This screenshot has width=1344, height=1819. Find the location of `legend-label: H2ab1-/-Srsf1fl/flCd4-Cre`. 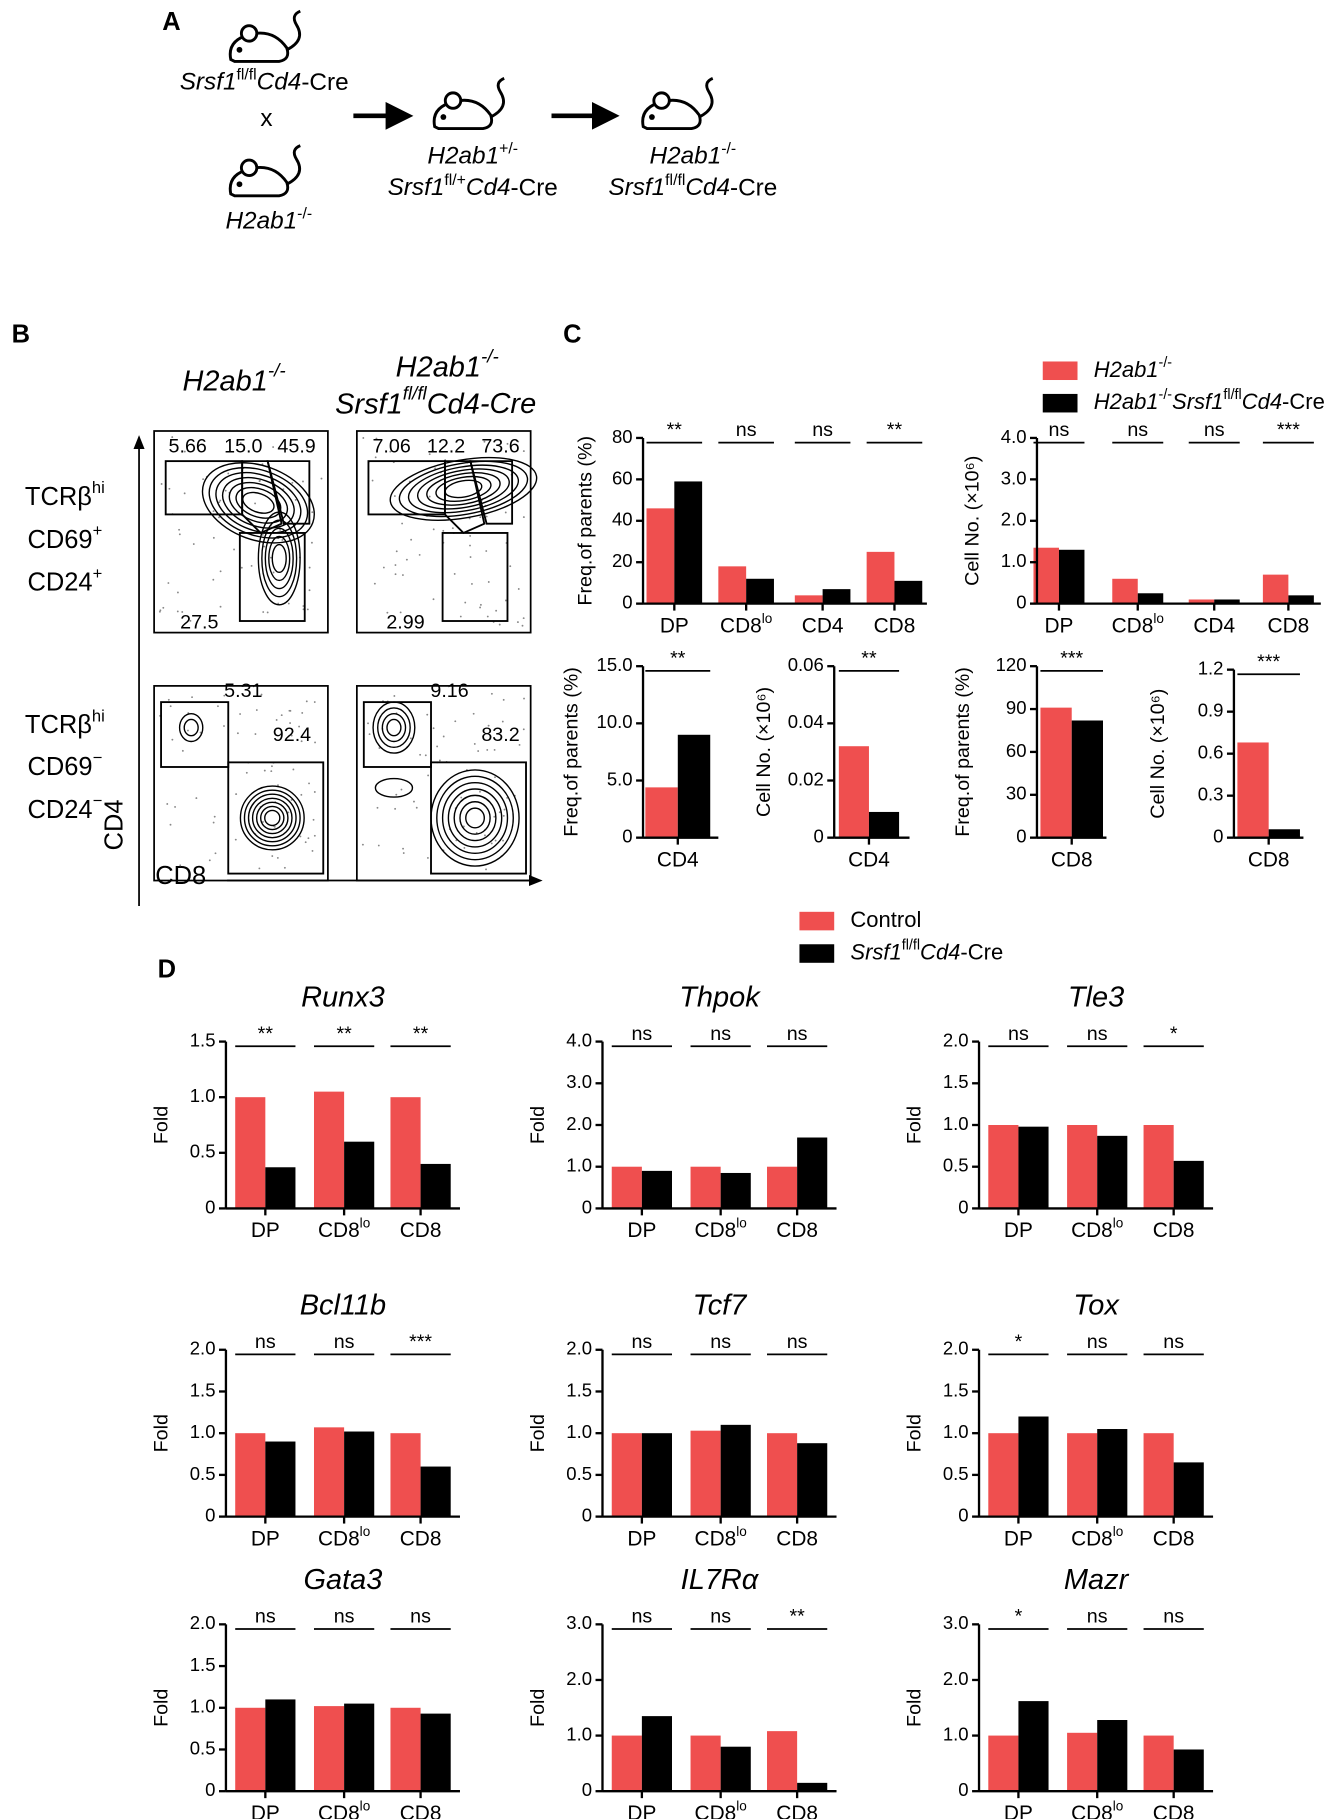

legend-label: H2ab1-/-Srsf1fl/flCd4-Cre is located at coordinates (1209, 400).